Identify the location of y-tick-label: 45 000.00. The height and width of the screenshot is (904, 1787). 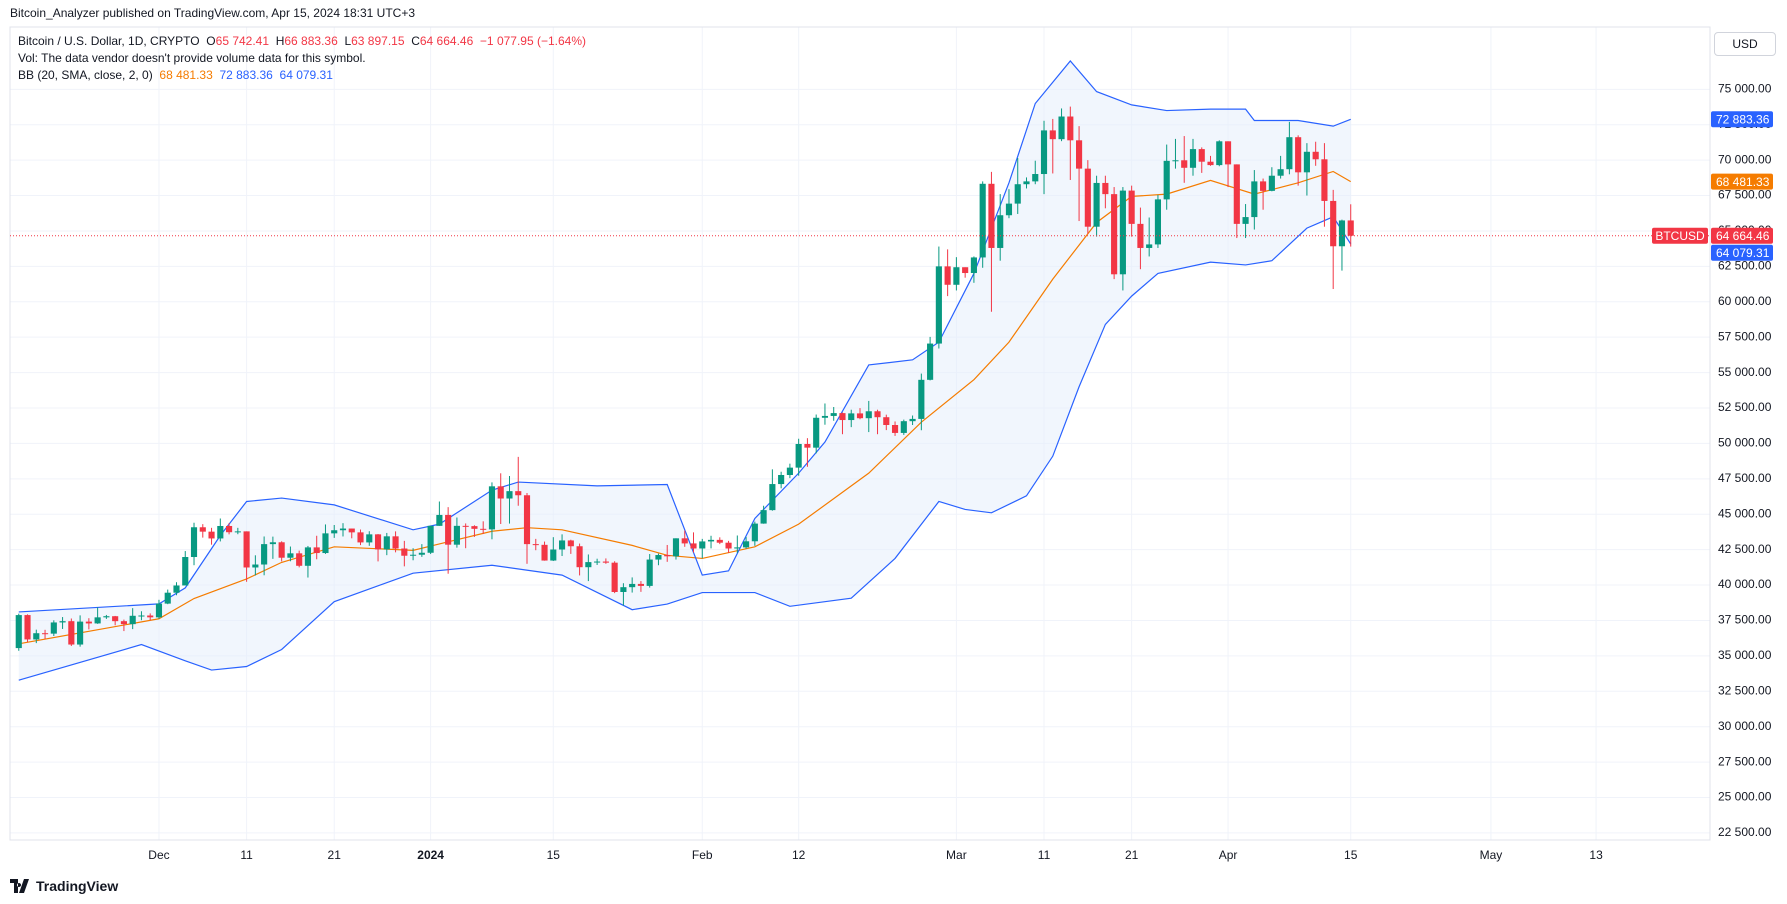
(1745, 513).